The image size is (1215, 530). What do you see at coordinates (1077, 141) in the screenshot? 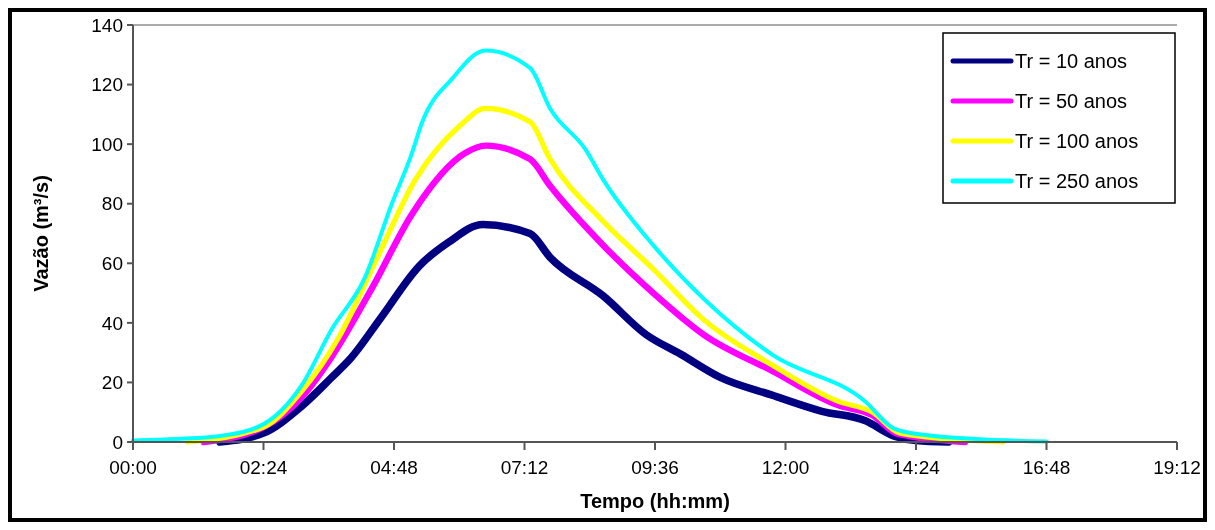
I see `legend-label: Tr = 100 anos` at bounding box center [1077, 141].